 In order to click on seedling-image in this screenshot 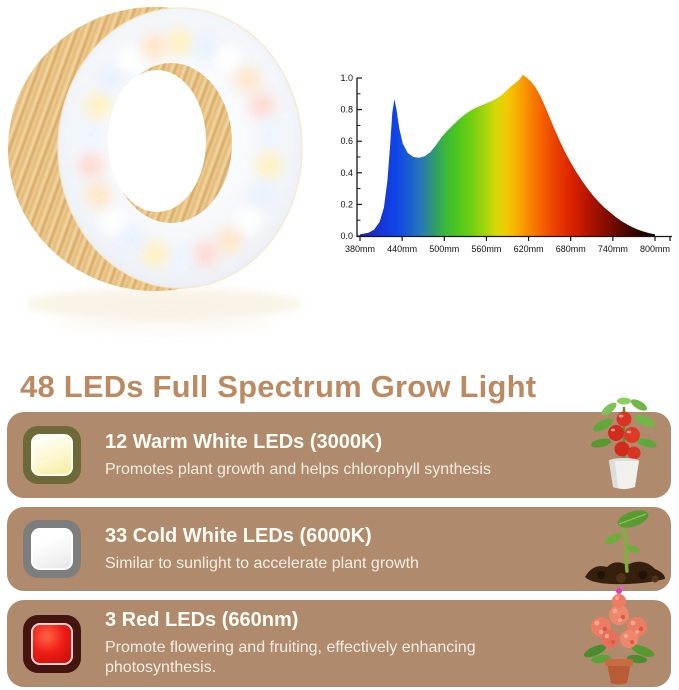, I will do `click(625, 547)`.